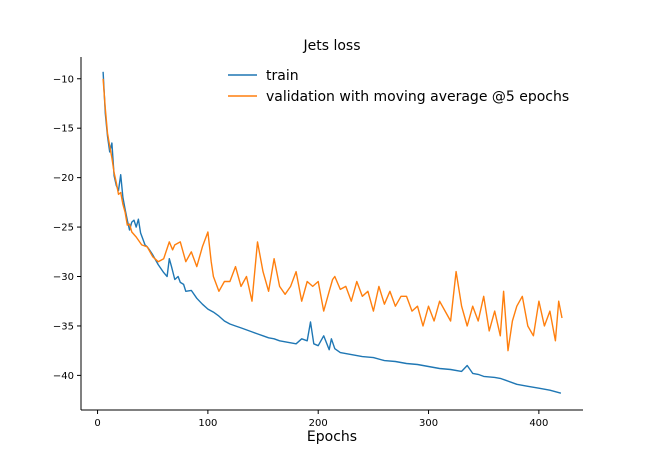 The height and width of the screenshot is (468, 648). What do you see at coordinates (207, 423) in the screenshot?
I see `x-tick-label: 100` at bounding box center [207, 423].